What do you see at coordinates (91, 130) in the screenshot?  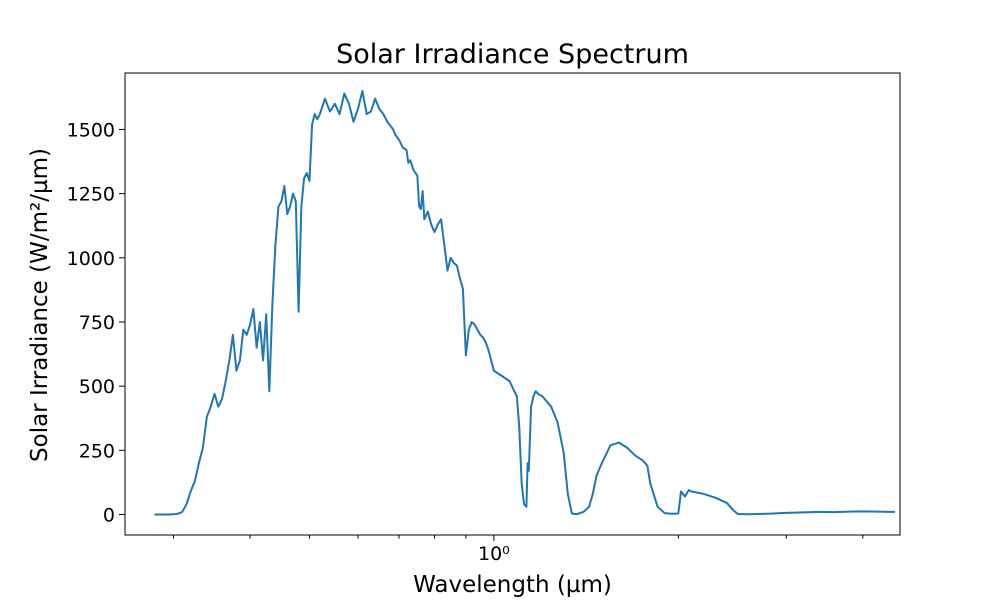 I see `y-tick-label-1500: 1500` at bounding box center [91, 130].